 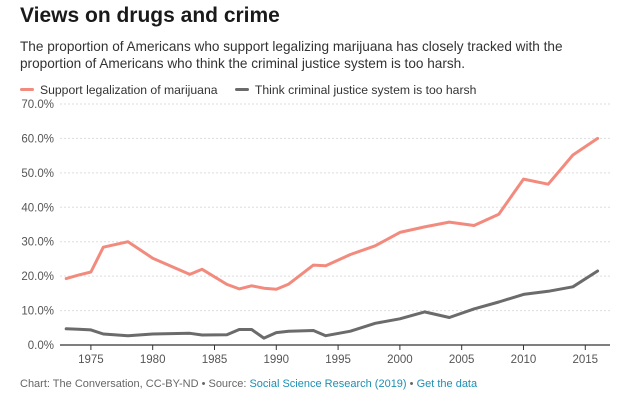 What do you see at coordinates (524, 360) in the screenshot?
I see `x-tick-label: 2010` at bounding box center [524, 360].